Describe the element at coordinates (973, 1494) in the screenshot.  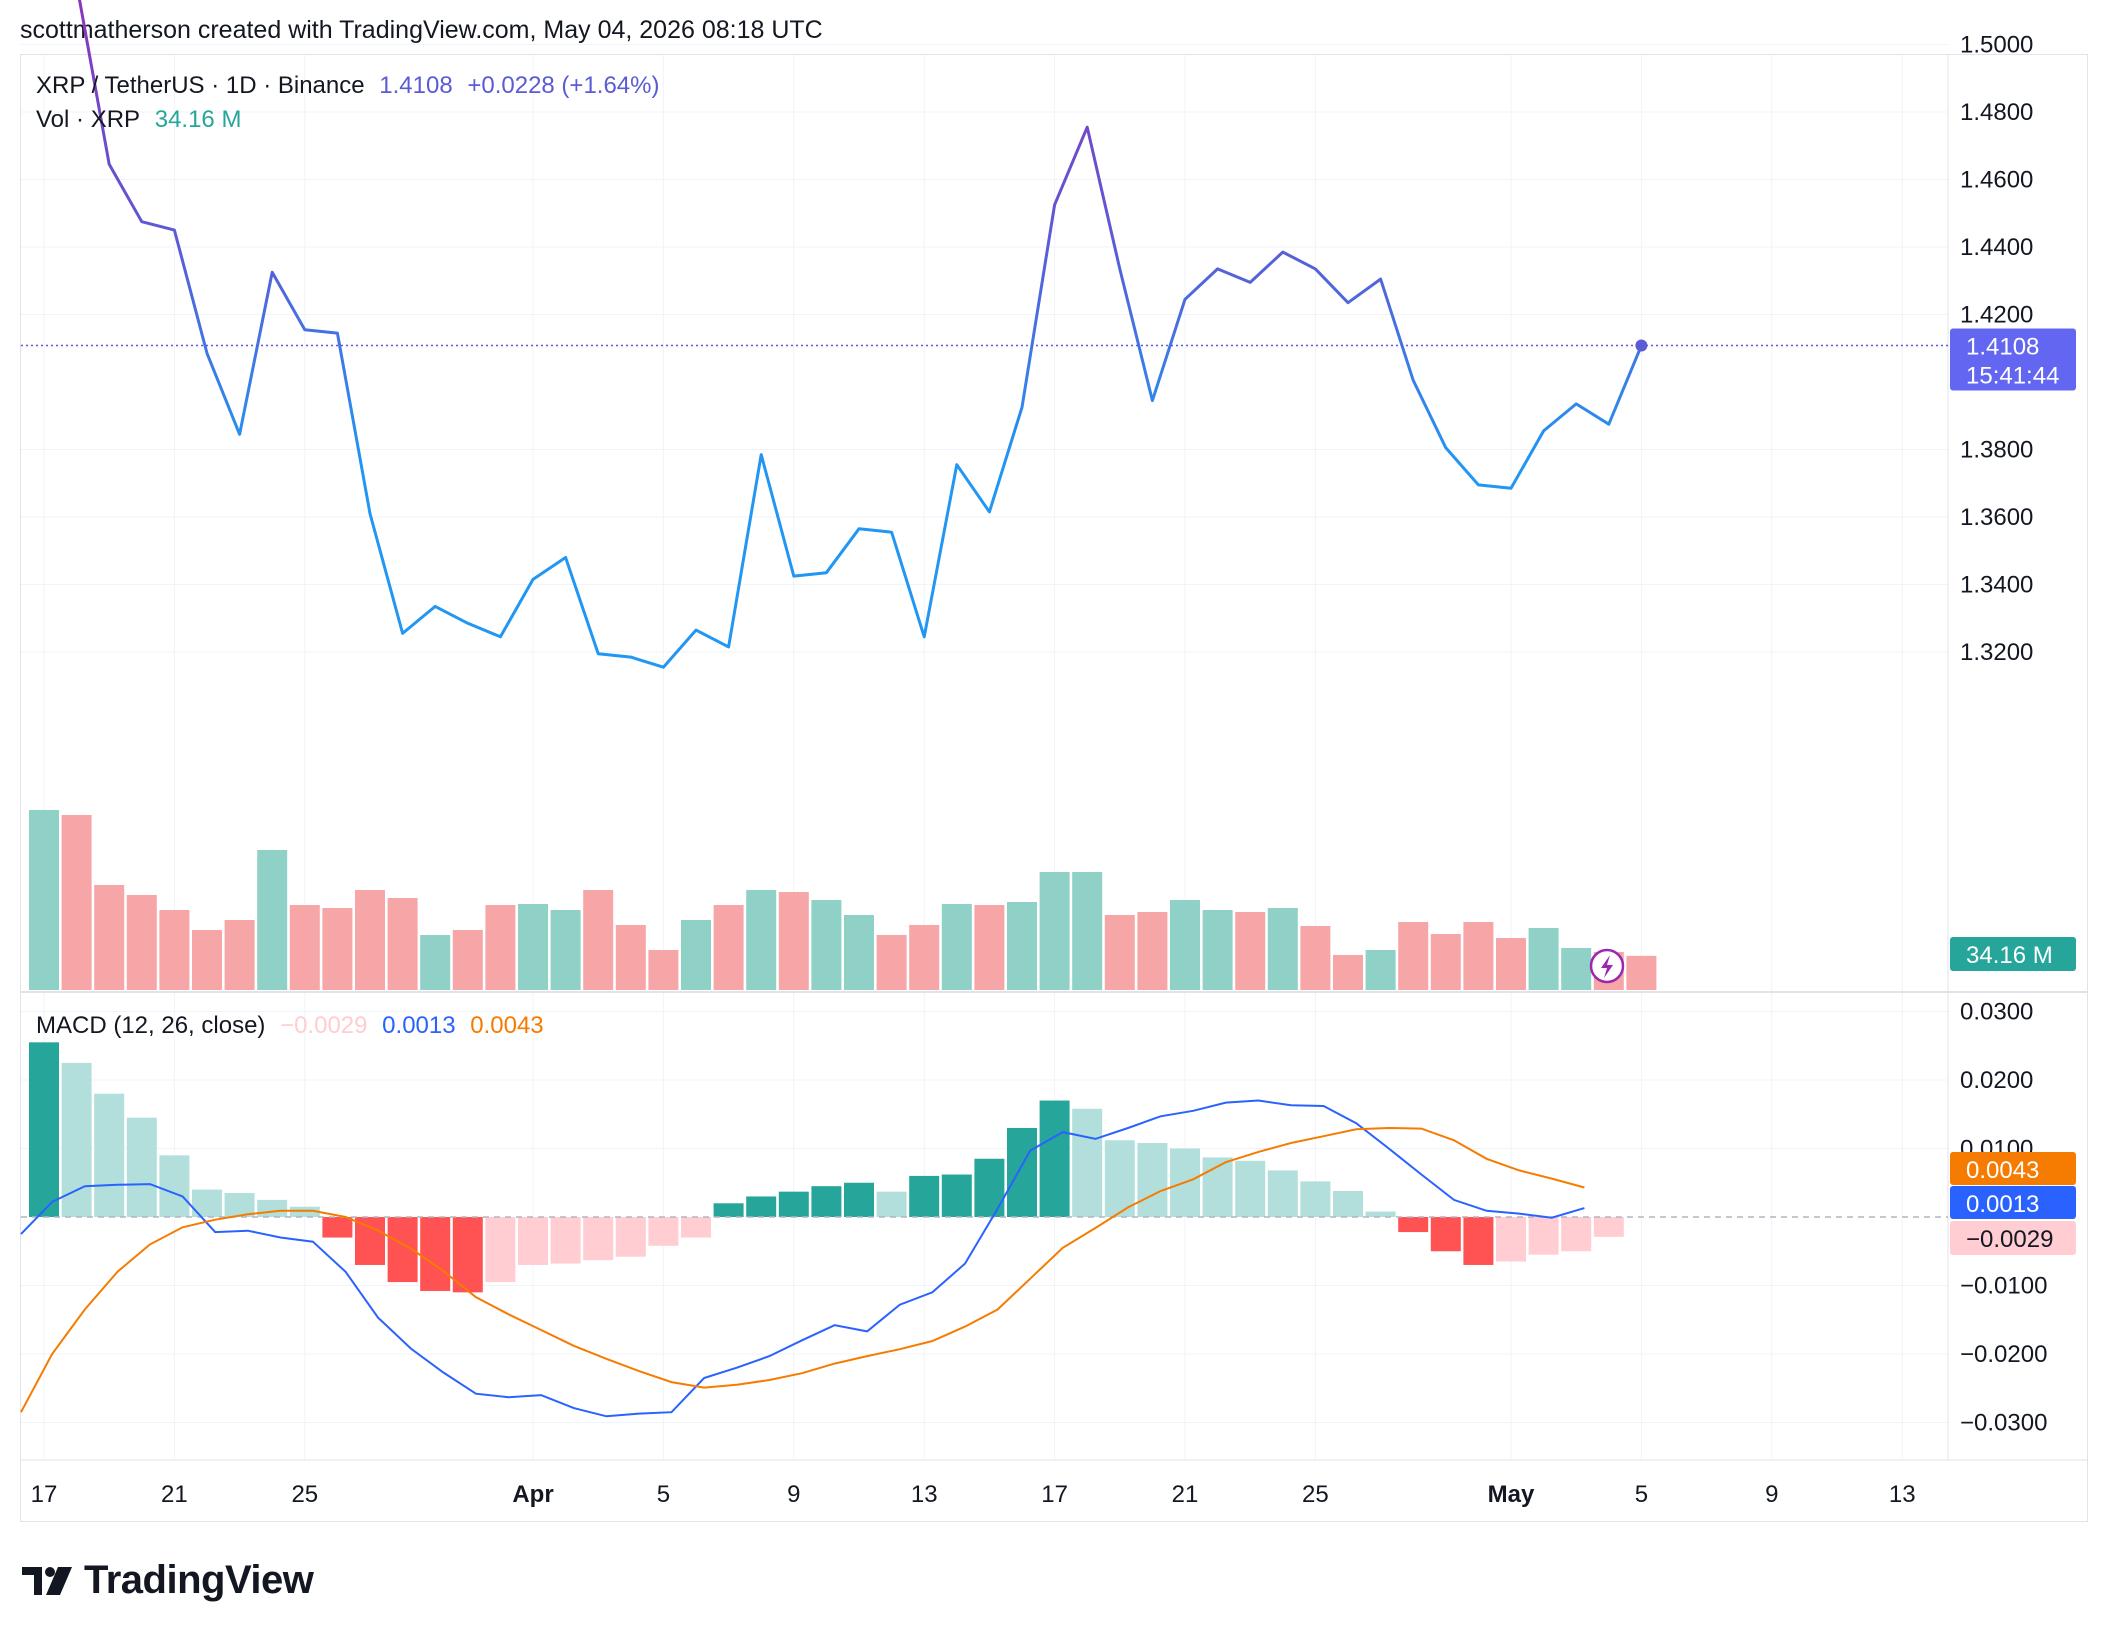
I see `time-axis: 17 21 25 Apr 5 9 13 17 21 25 May 5 9 13` at that location.